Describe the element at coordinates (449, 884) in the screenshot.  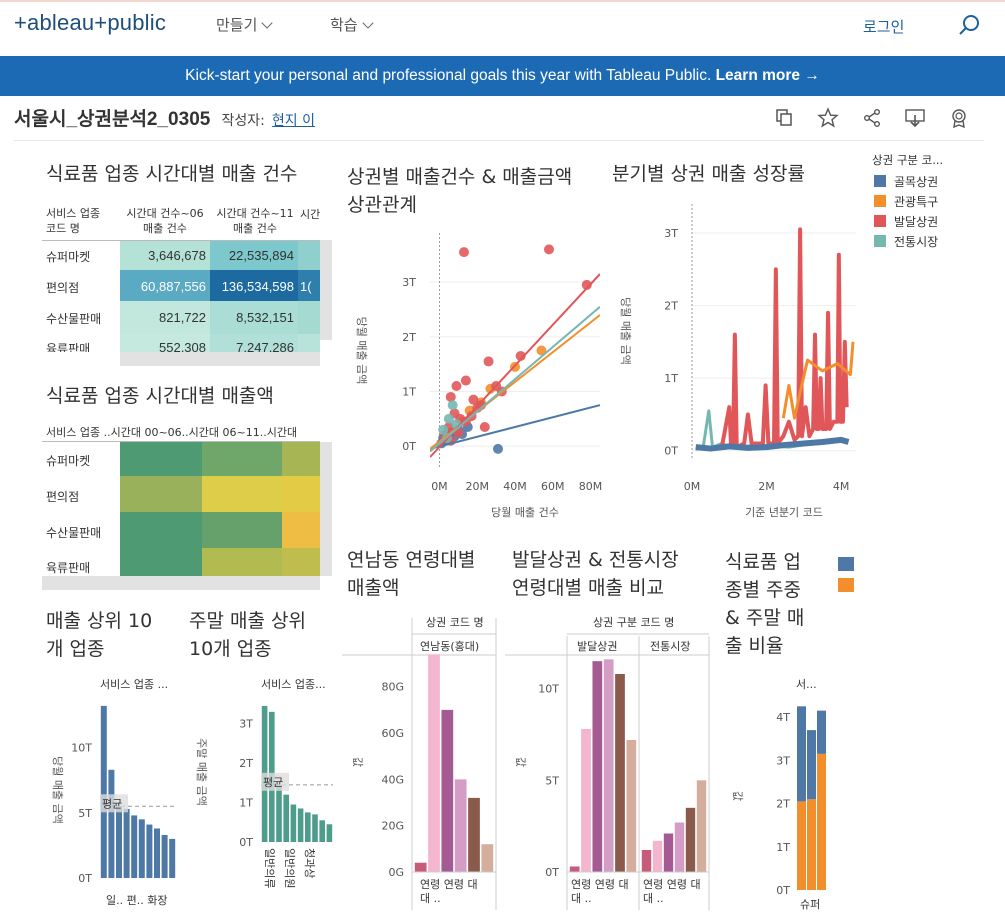
I see `x-tick-label: 연령 연령 대` at that location.